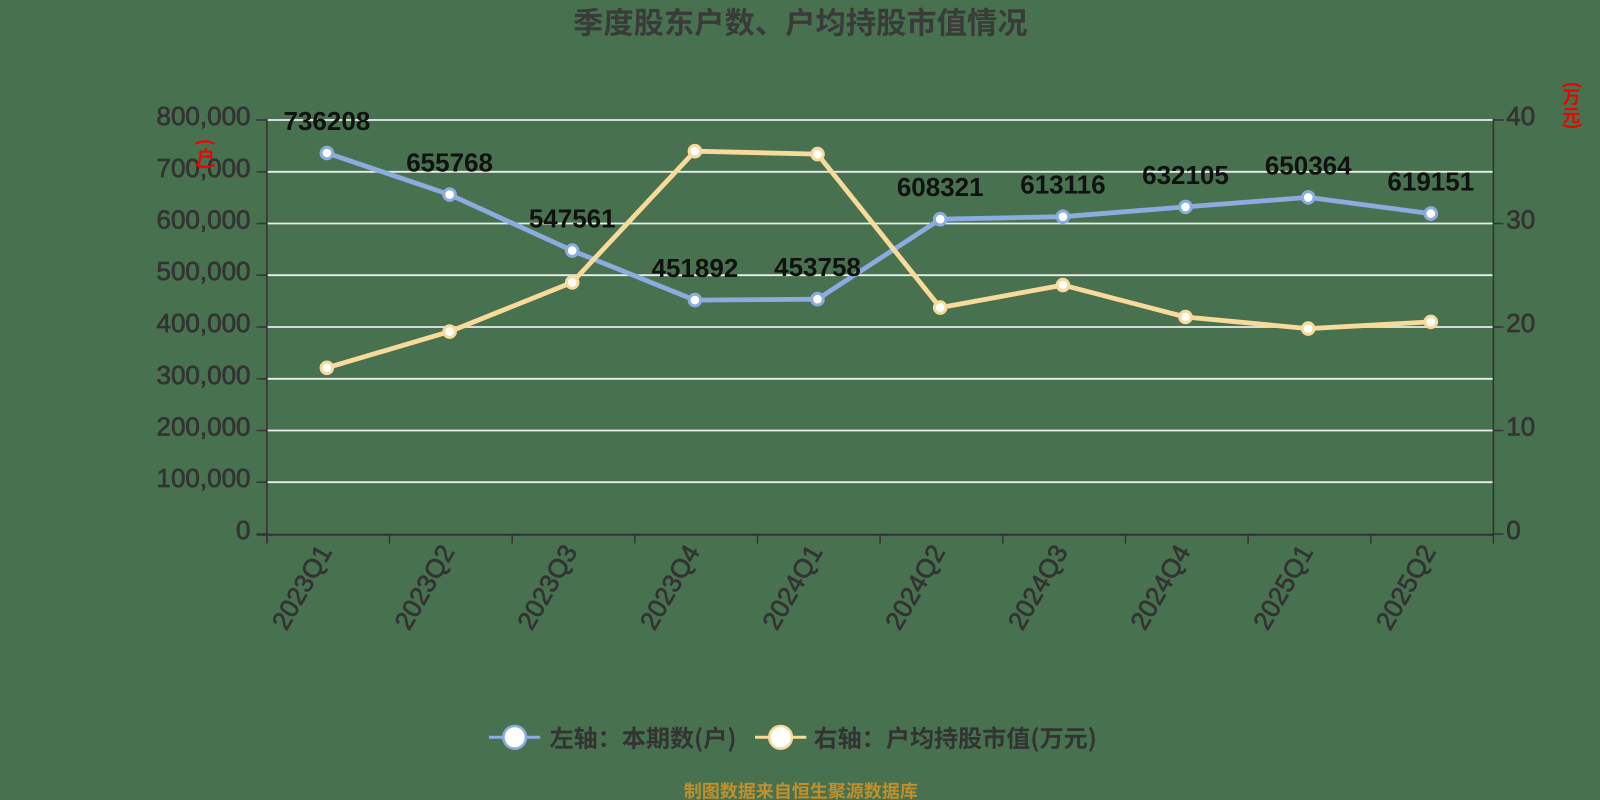 This screenshot has height=800, width=1600. Describe the element at coordinates (1430, 182) in the screenshot. I see `svg-text: 619151` at that location.